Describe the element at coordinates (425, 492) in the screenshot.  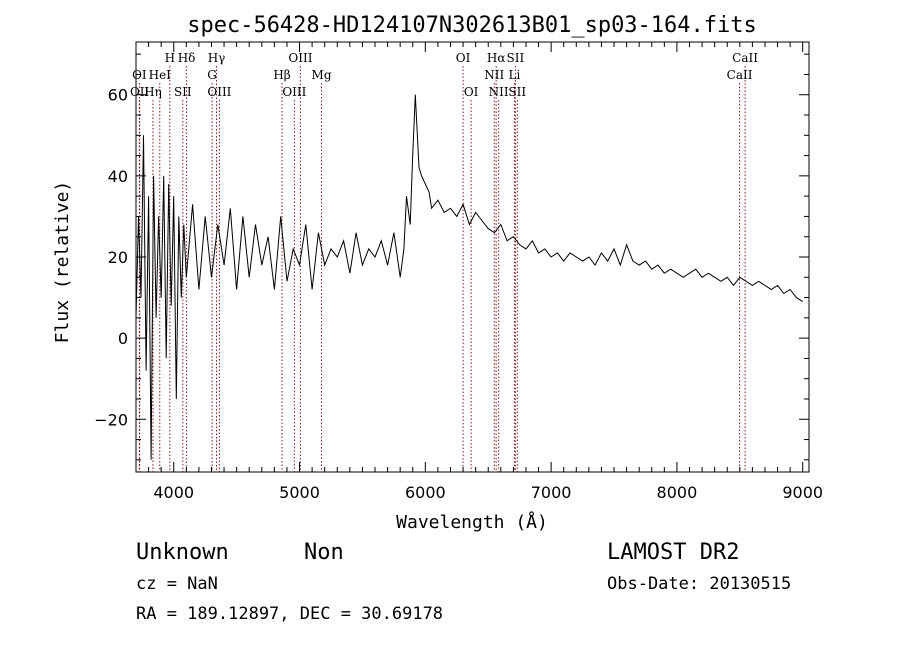
I see `x-tick-label: 6000` at that location.